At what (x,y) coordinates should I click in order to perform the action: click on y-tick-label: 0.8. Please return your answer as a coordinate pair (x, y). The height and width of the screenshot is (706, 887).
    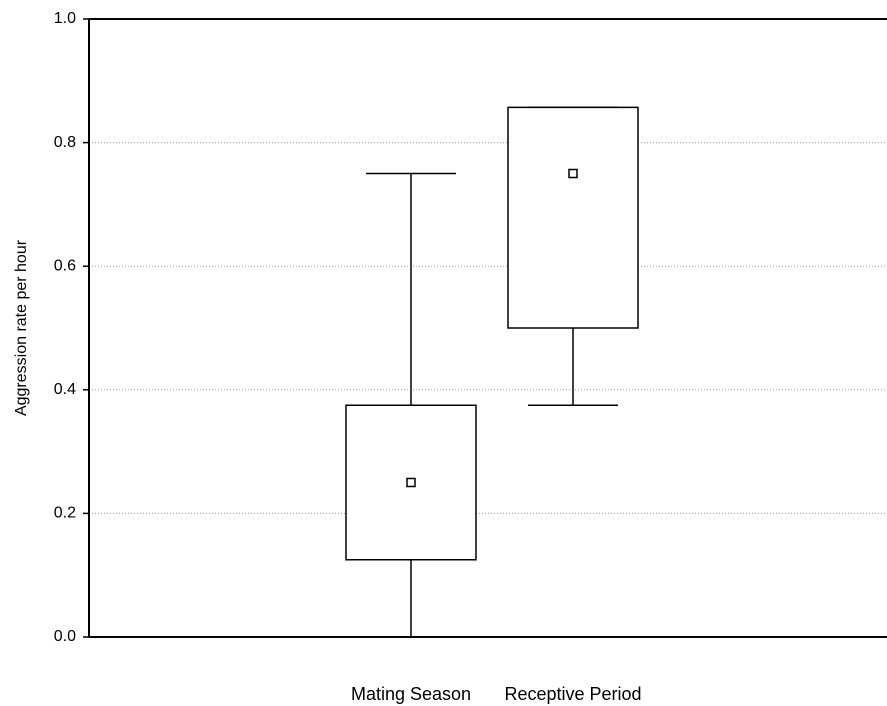
    Looking at the image, I should click on (65, 142).